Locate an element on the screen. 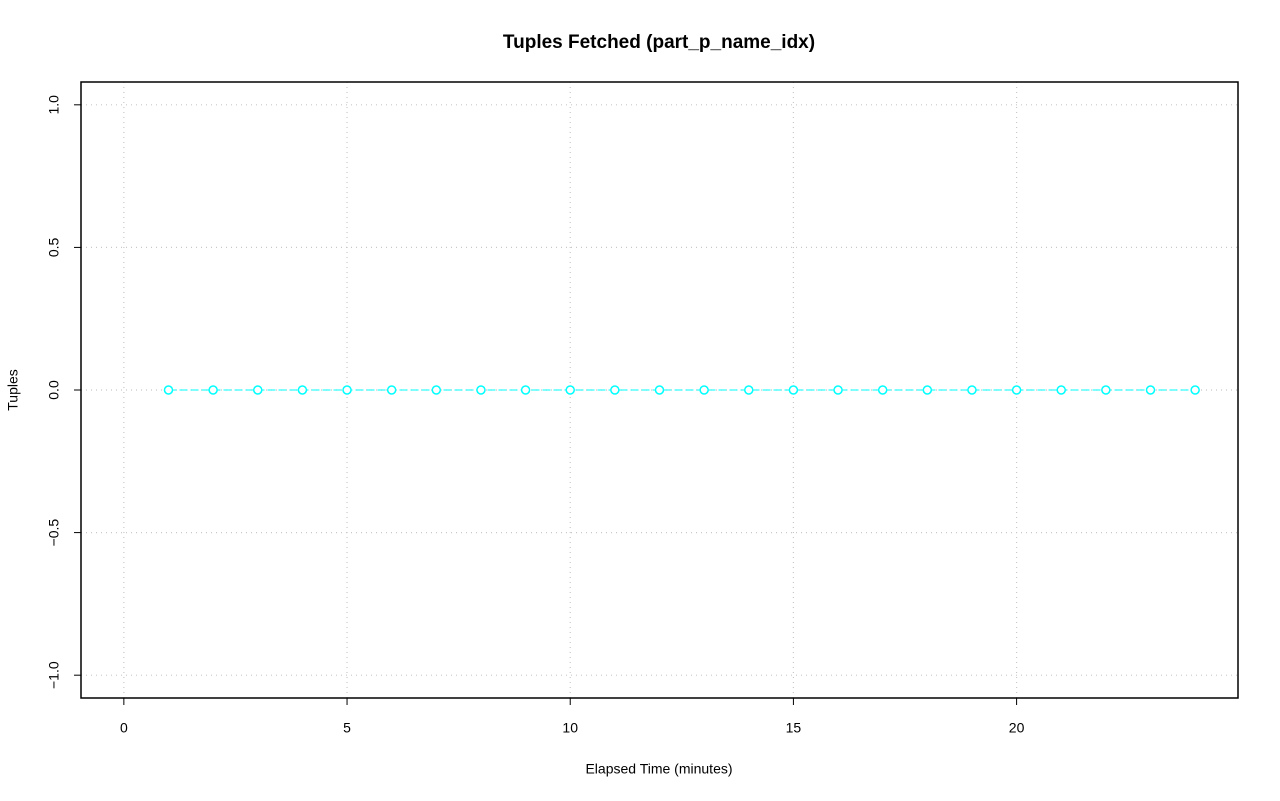 This screenshot has height=801, width=1280. y-tick-label: 0.0 is located at coordinates (54, 390).